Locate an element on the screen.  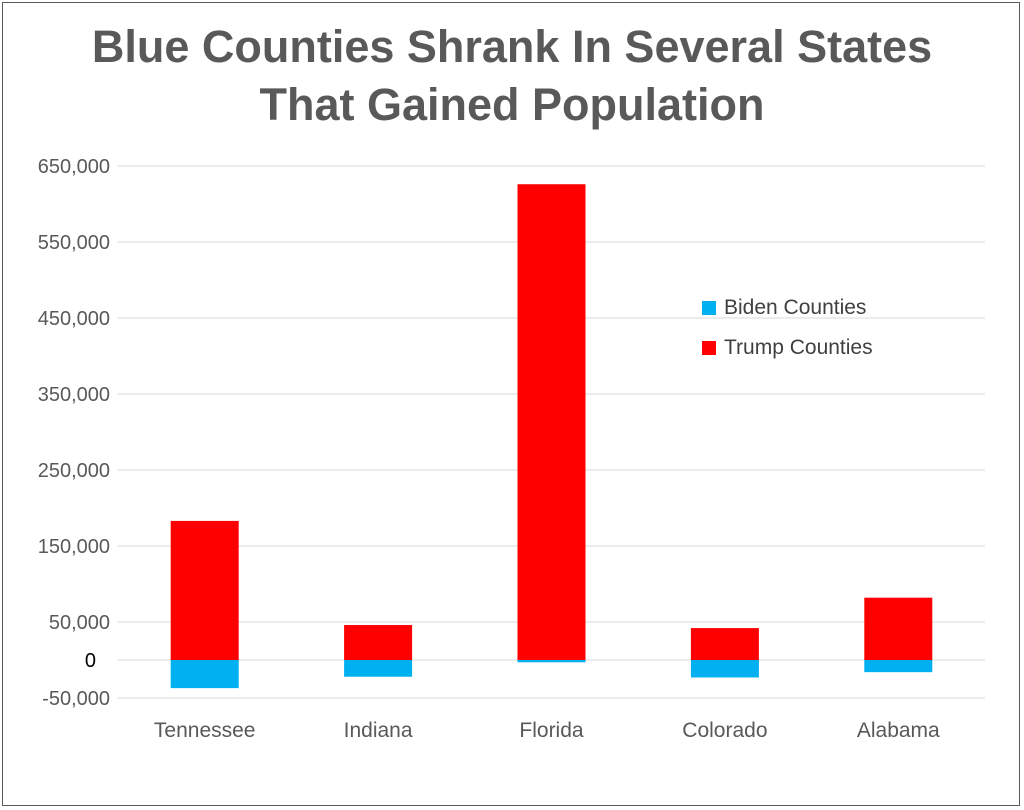
legend-label-biden: Biden Counties is located at coordinates (795, 307).